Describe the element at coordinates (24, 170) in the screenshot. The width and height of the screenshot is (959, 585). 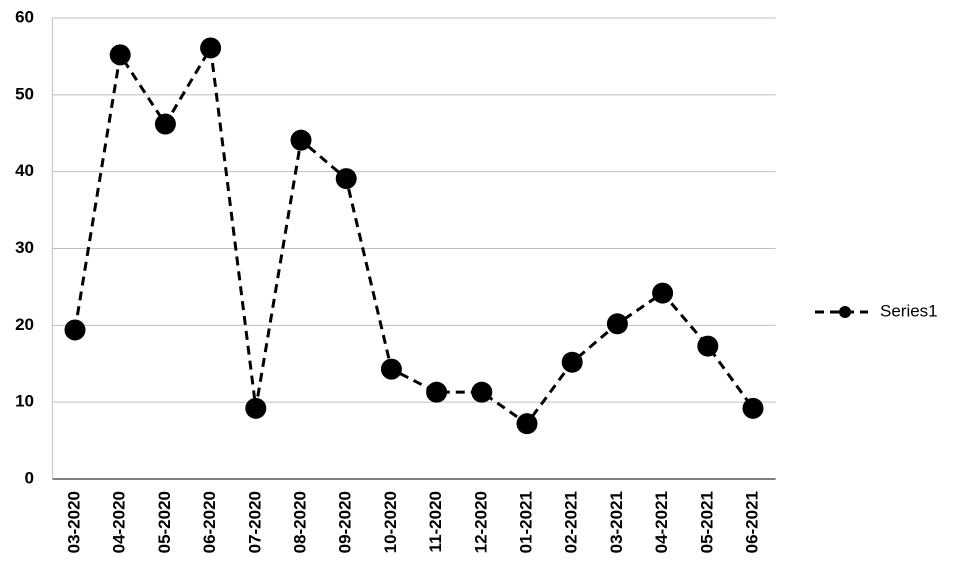
I see `y-tick-label: 40` at that location.